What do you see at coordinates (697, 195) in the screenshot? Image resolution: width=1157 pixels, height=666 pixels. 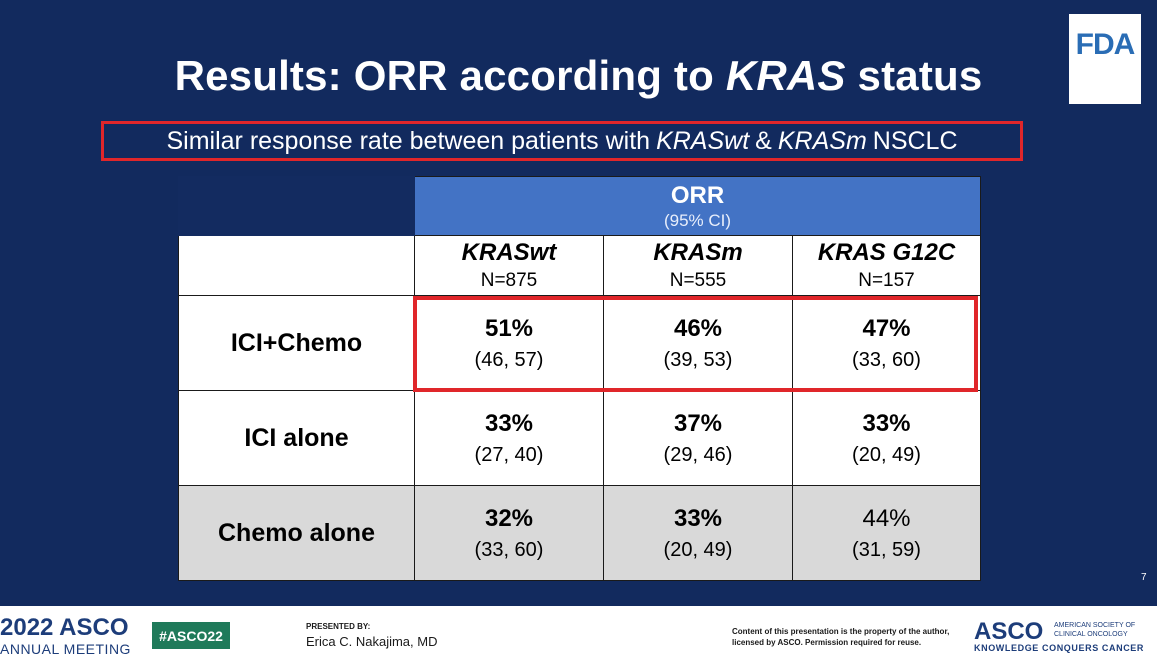 I see `orr-title: ORR` at bounding box center [697, 195].